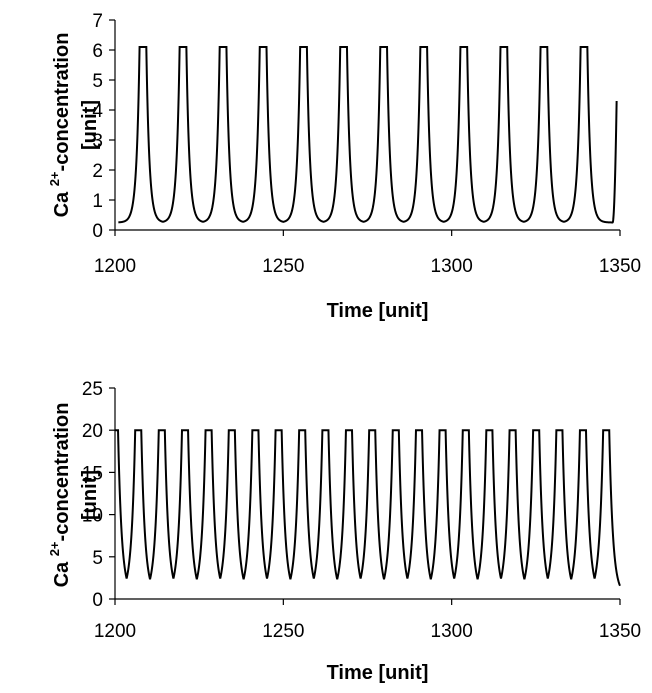 The width and height of the screenshot is (652, 693). I want to click on y-tick-label: 6, so click(97, 51).